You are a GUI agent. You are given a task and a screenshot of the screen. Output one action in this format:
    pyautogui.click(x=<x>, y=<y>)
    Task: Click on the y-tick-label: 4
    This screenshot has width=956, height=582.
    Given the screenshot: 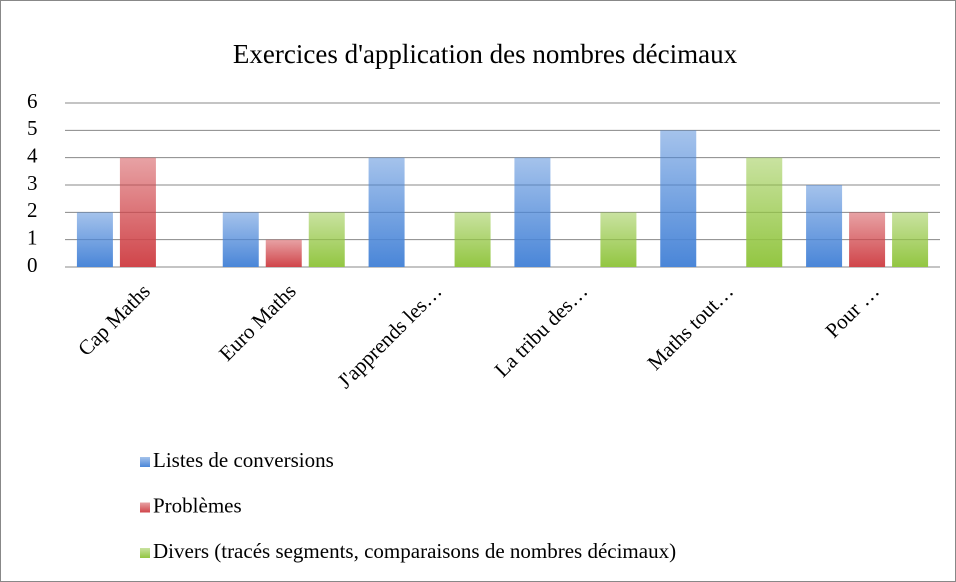 What is the action you would take?
    pyautogui.click(x=32, y=155)
    